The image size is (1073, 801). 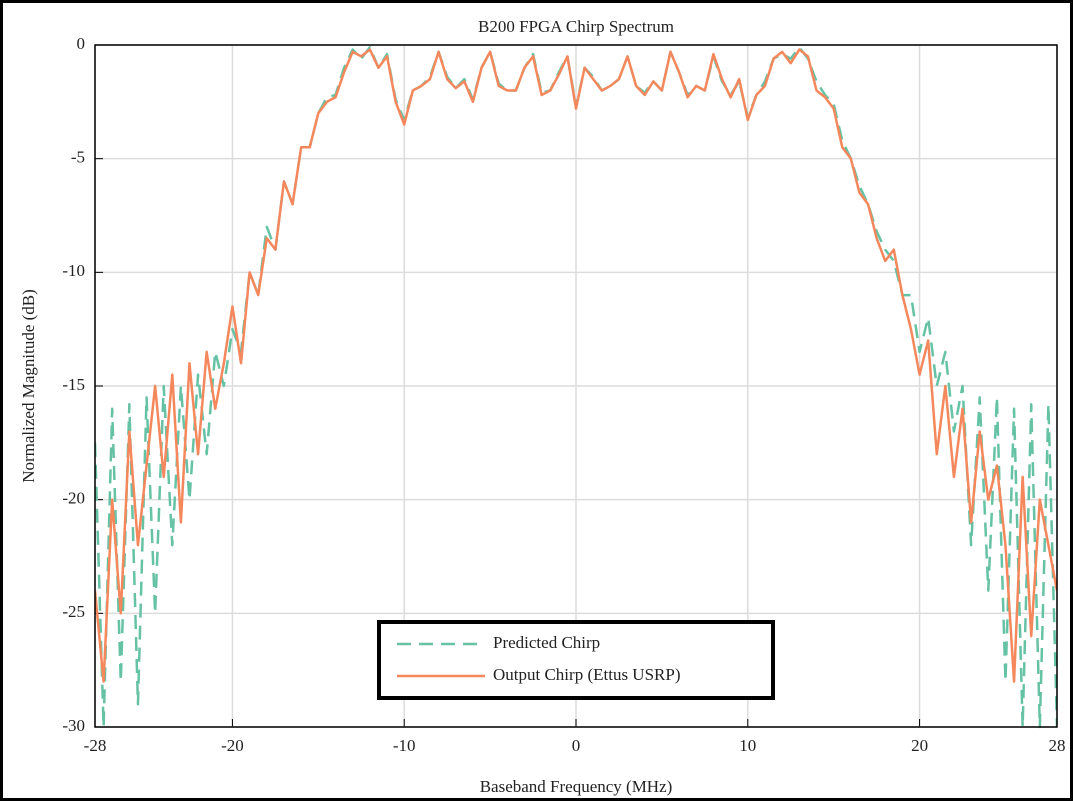 What do you see at coordinates (576, 786) in the screenshot?
I see `x-axis-label: Baseband Frequency (MHz)` at bounding box center [576, 786].